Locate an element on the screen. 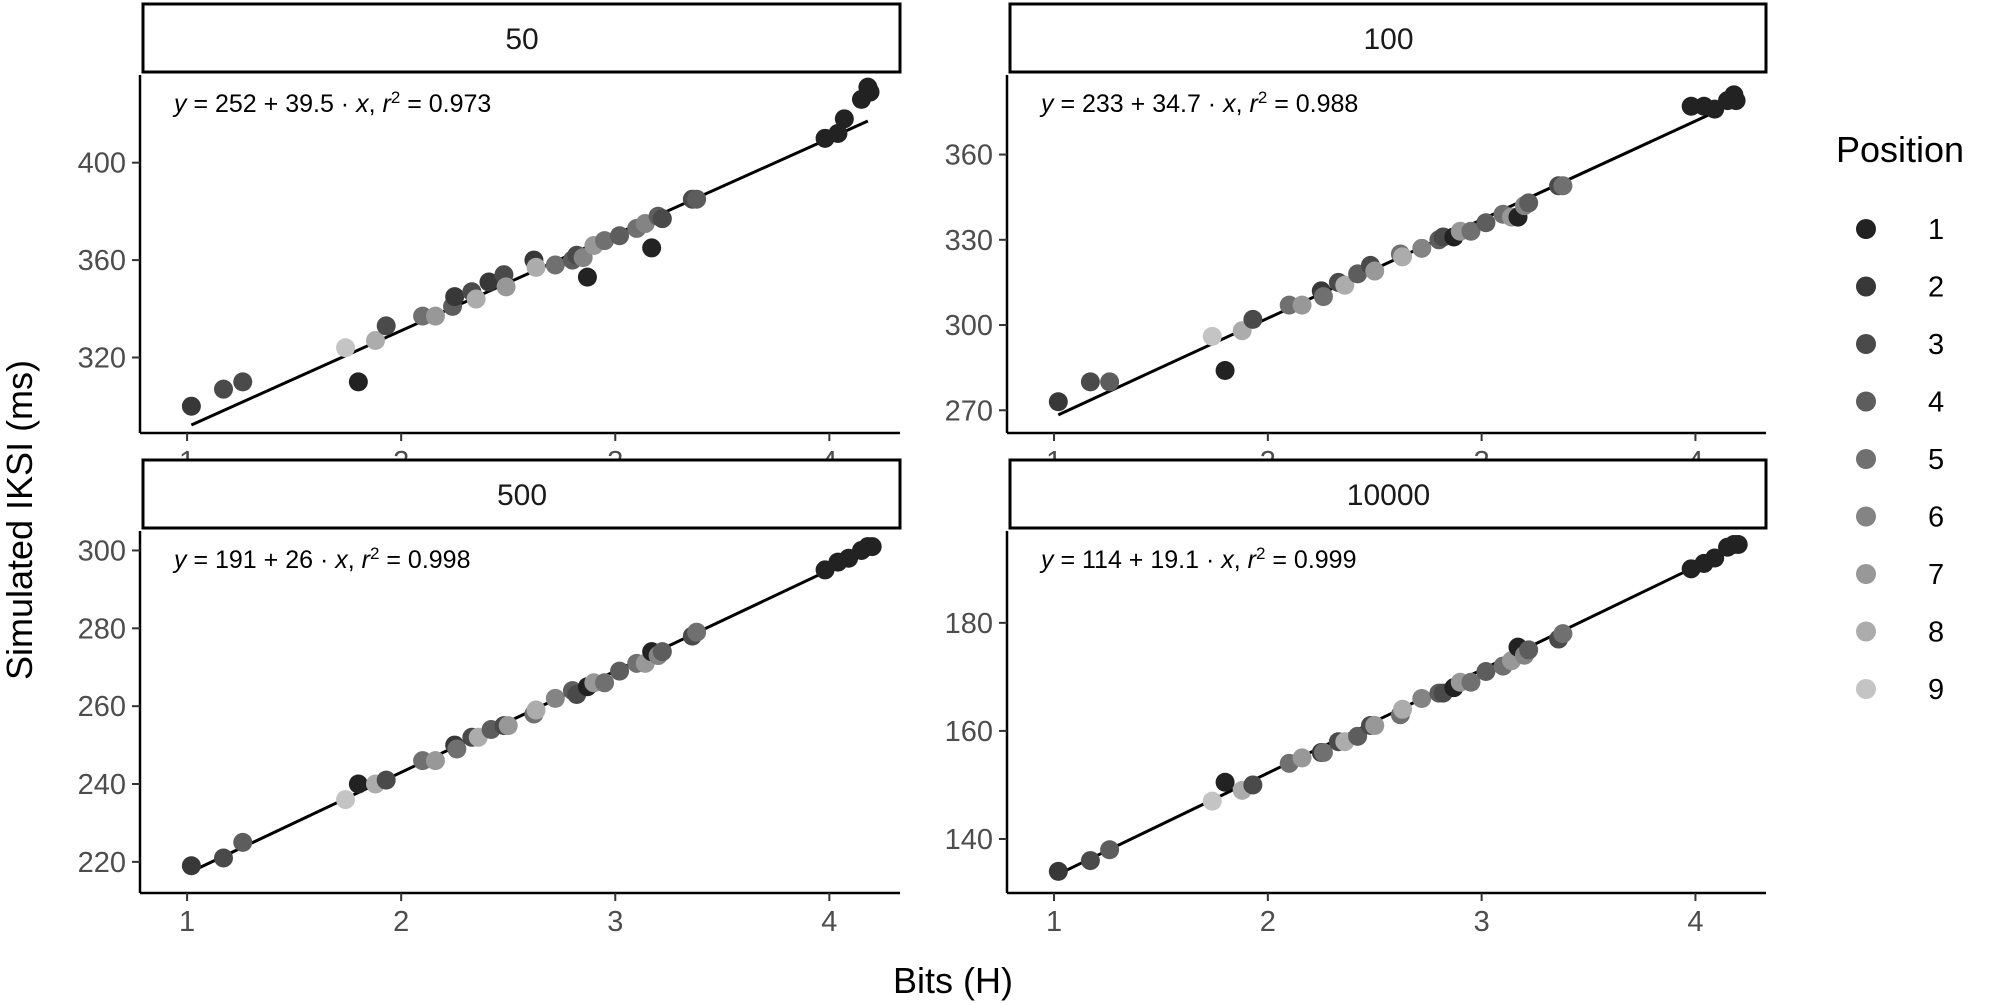  legend-label-9: 9 is located at coordinates (1936, 690).